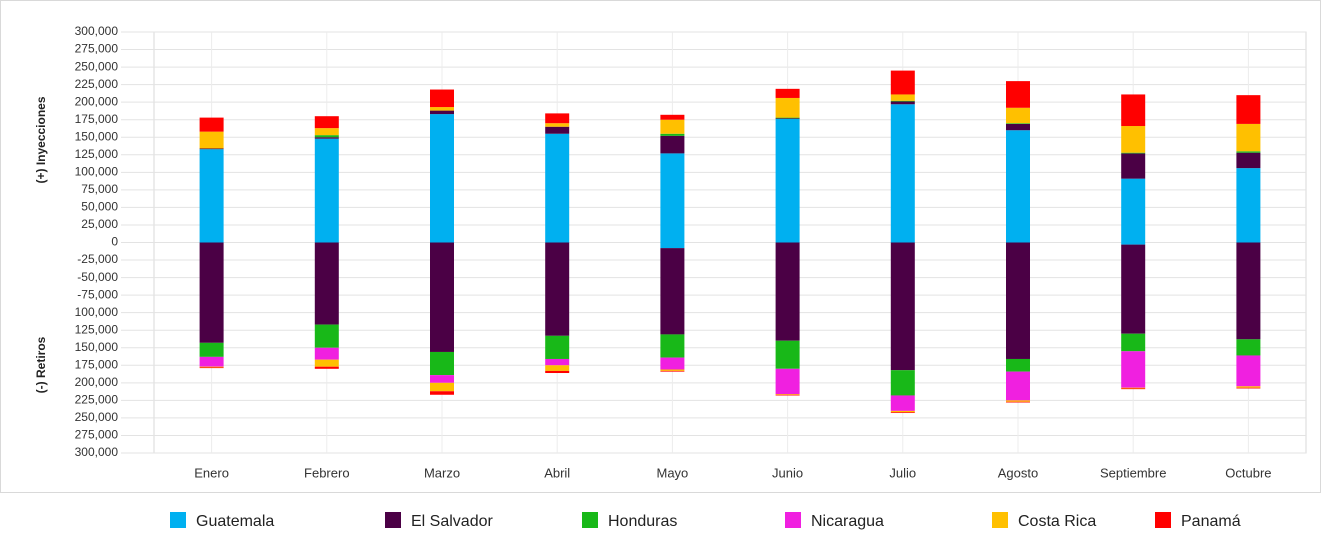 This screenshot has width=1334, height=541. I want to click on y-tick-label: -25,000, so click(97, 259).